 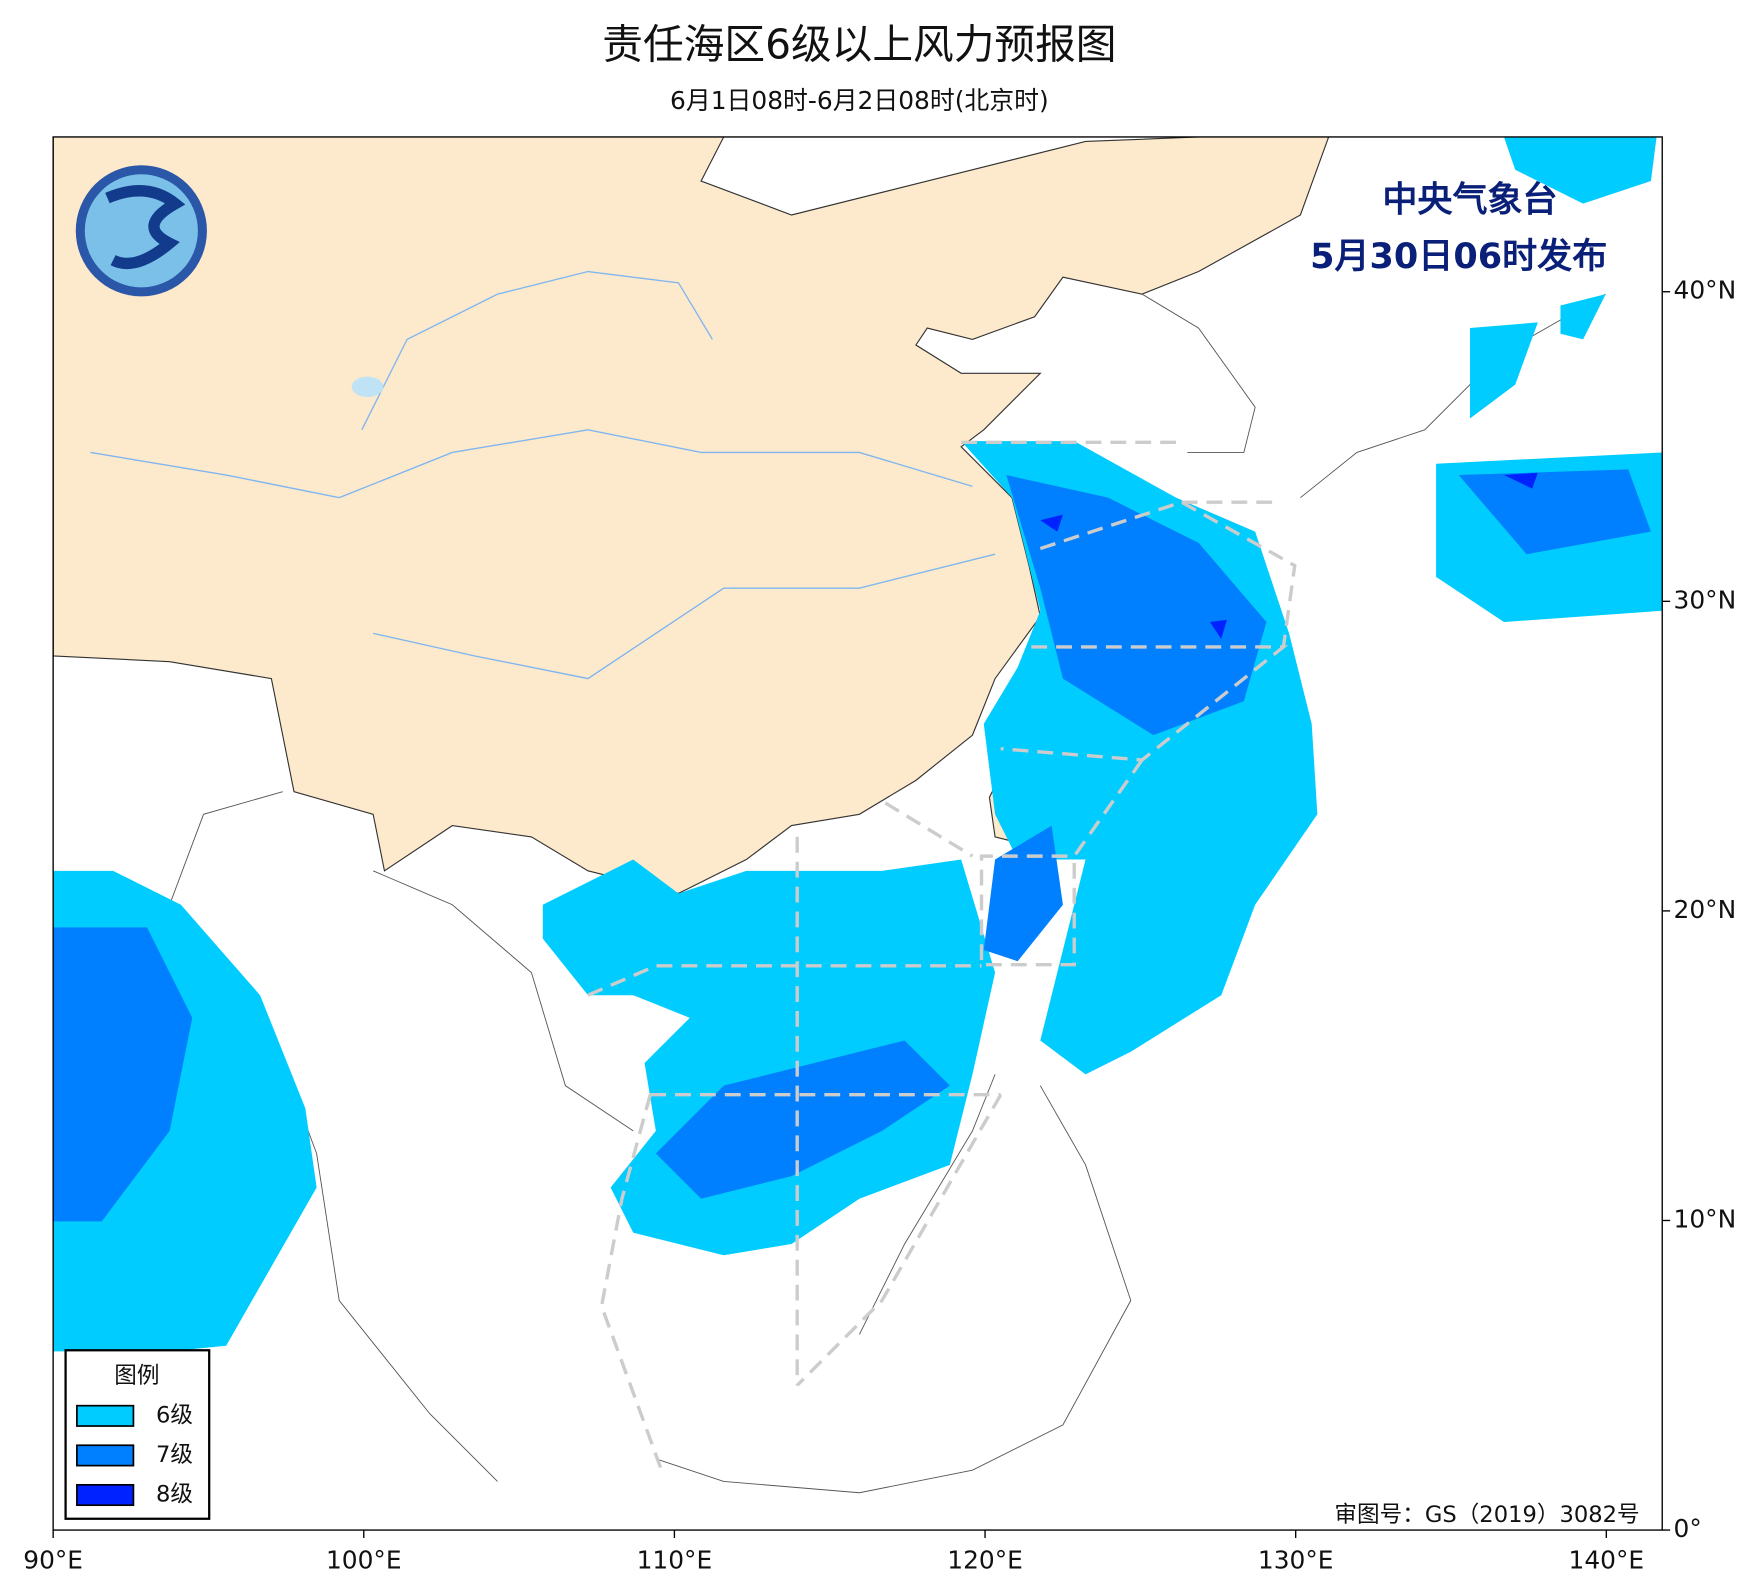 What do you see at coordinates (1688, 1528) in the screenshot?
I see `y-tick-label: 0°` at bounding box center [1688, 1528].